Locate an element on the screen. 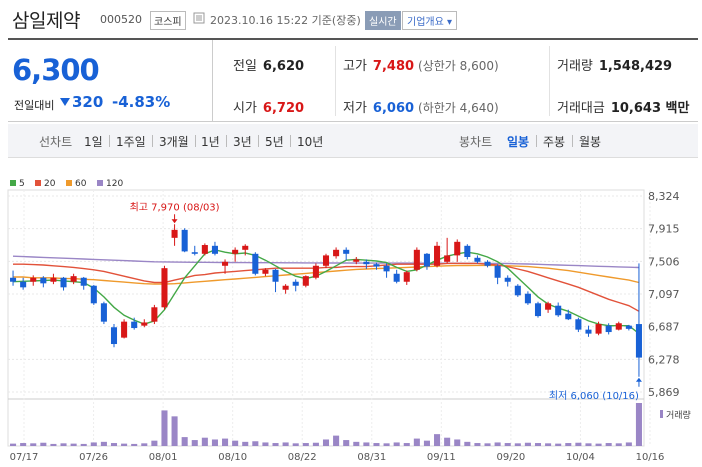  chart-legend: 5 20 60 120 is located at coordinates (66, 184).